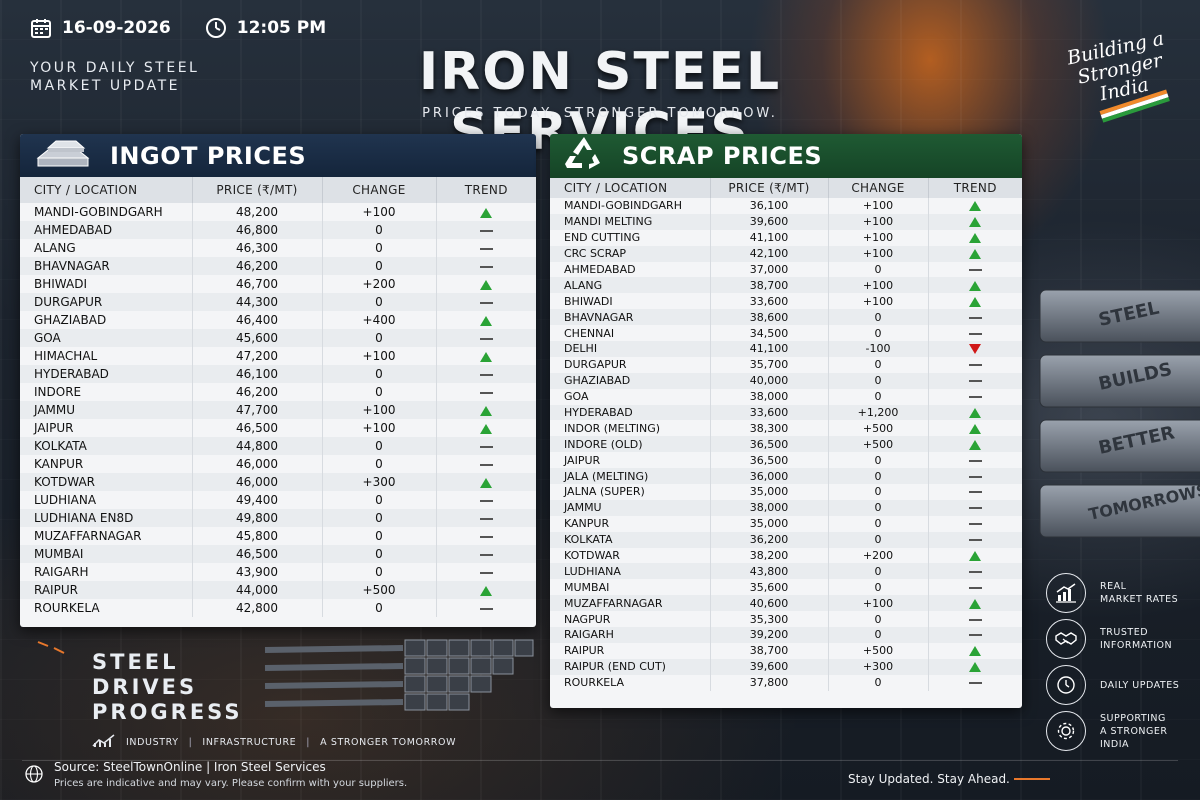  I want to click on feature-daily-updates: DAILY UPDATES, so click(1121, 685).